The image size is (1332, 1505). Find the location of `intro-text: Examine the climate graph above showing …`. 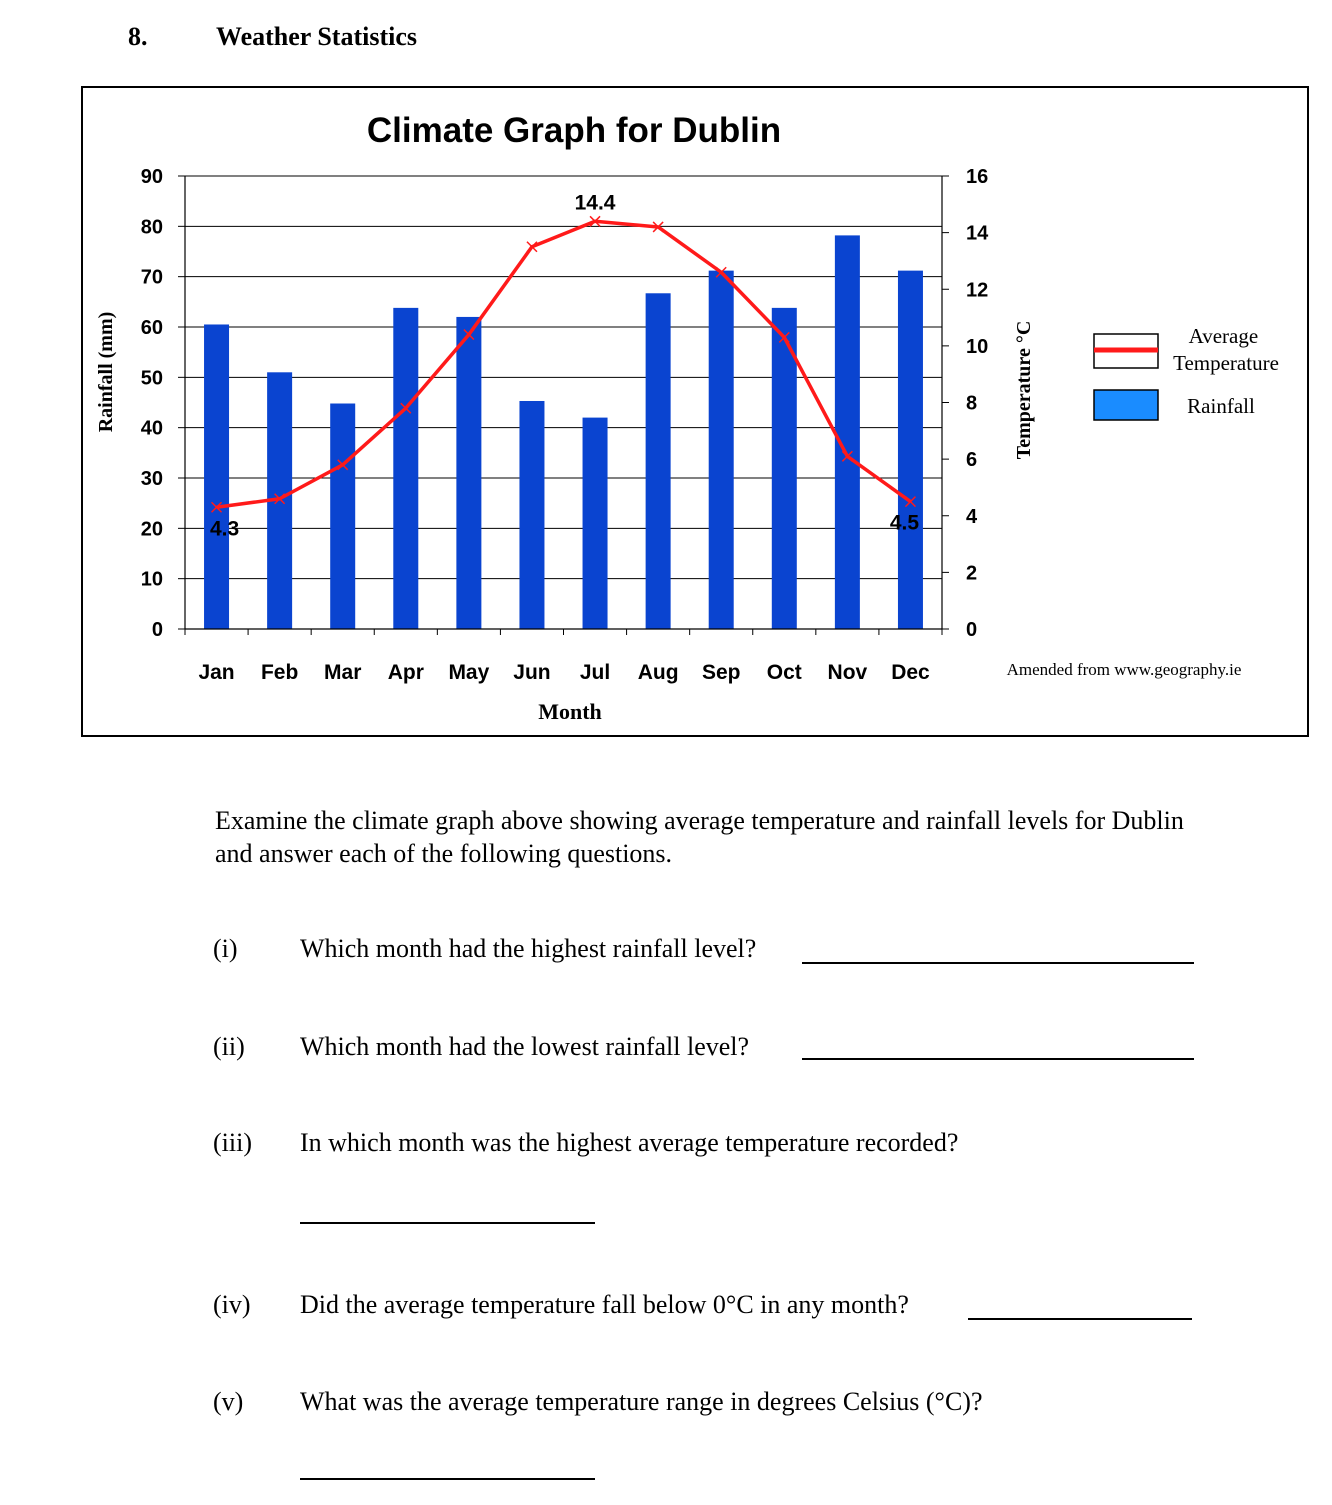

intro-text: Examine the climate graph above showing … is located at coordinates (699, 837).